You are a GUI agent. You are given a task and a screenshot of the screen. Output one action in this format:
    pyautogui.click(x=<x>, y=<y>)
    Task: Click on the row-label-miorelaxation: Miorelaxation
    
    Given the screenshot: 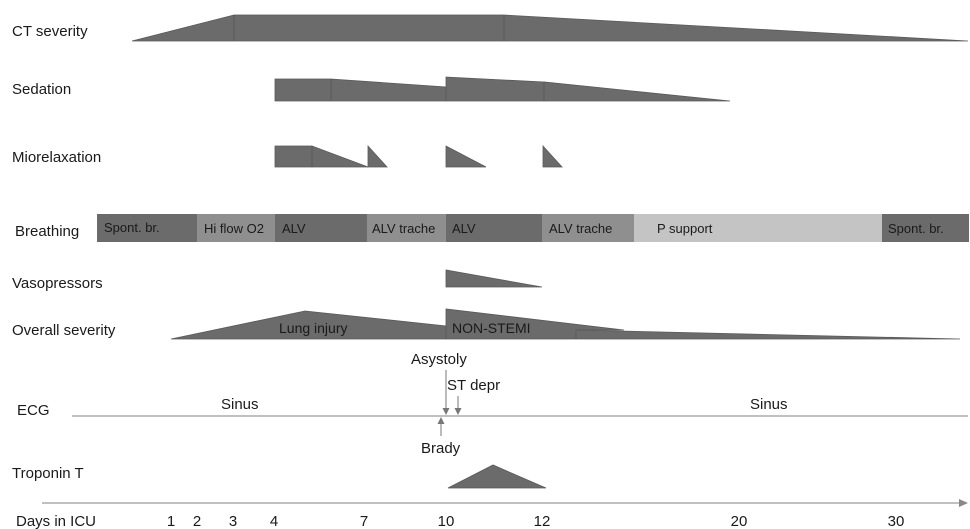 What is the action you would take?
    pyautogui.click(x=56, y=157)
    